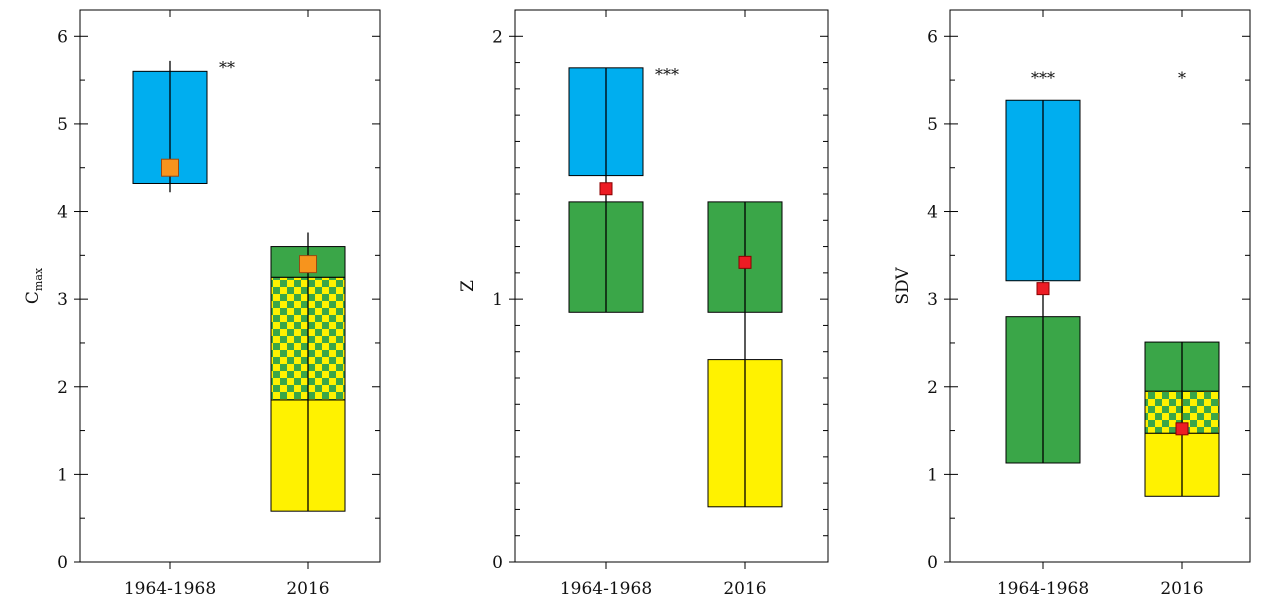 The height and width of the screenshot is (605, 1262). What do you see at coordinates (903, 286) in the screenshot?
I see `y-axis-label: SDV` at bounding box center [903, 286].